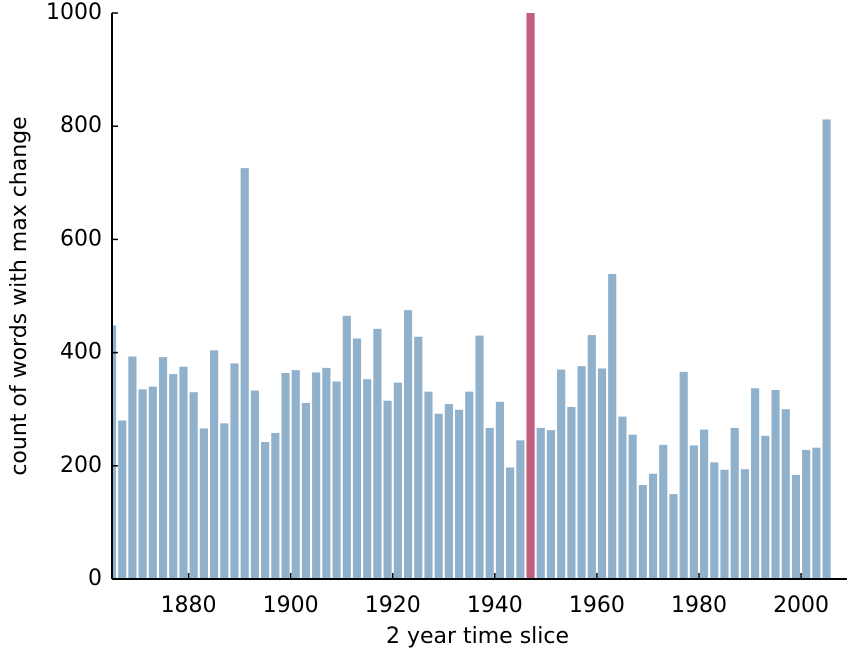 This screenshot has width=847, height=651. What do you see at coordinates (74, 12) in the screenshot?
I see `y-tick-label: 1000` at bounding box center [74, 12].